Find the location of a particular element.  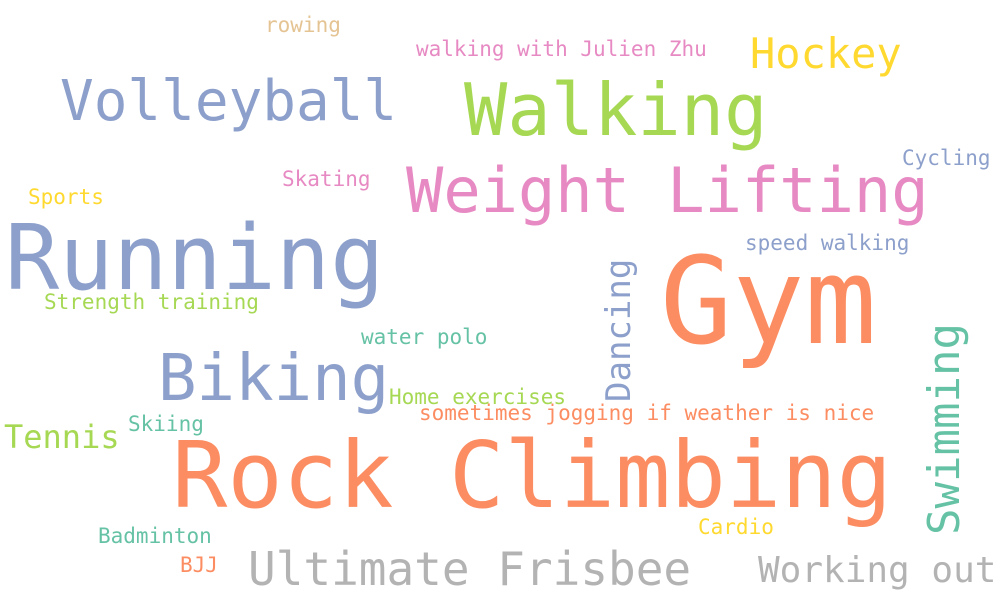

word-weight-lifting: Weight Lifting is located at coordinates (667, 190).